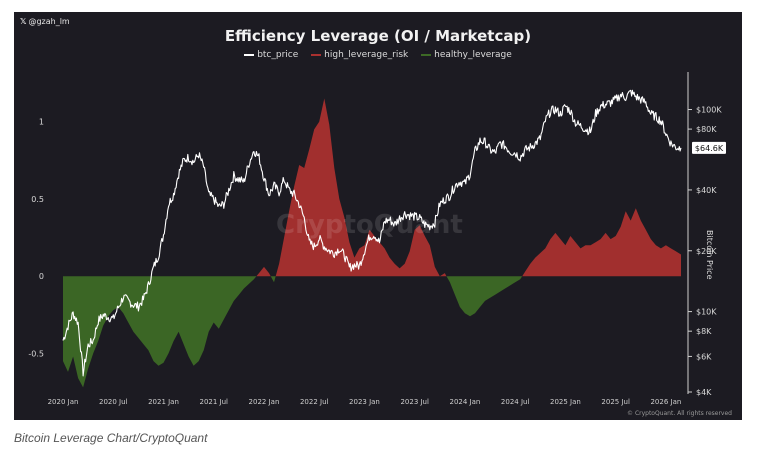 The image size is (758, 453). What do you see at coordinates (704, 392) in the screenshot?
I see `y-right-tick-label: $4K` at bounding box center [704, 392].